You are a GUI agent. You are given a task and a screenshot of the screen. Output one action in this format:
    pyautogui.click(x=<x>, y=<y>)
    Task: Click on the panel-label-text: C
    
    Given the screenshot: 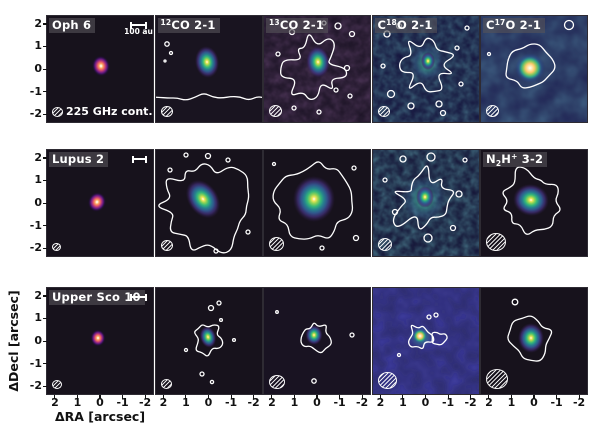 What is the action you would take?
    pyautogui.click(x=490, y=25)
    